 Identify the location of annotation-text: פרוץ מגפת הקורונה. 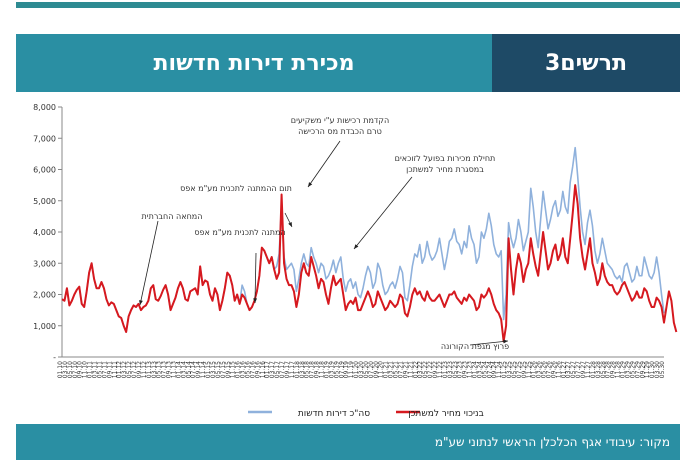
(475, 346).